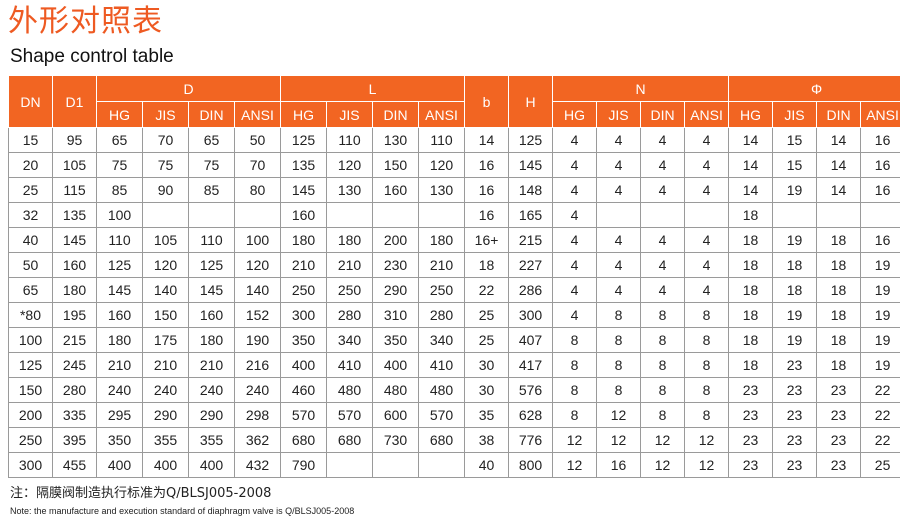  What do you see at coordinates (74, 315) in the screenshot?
I see `table-cell: 195` at bounding box center [74, 315].